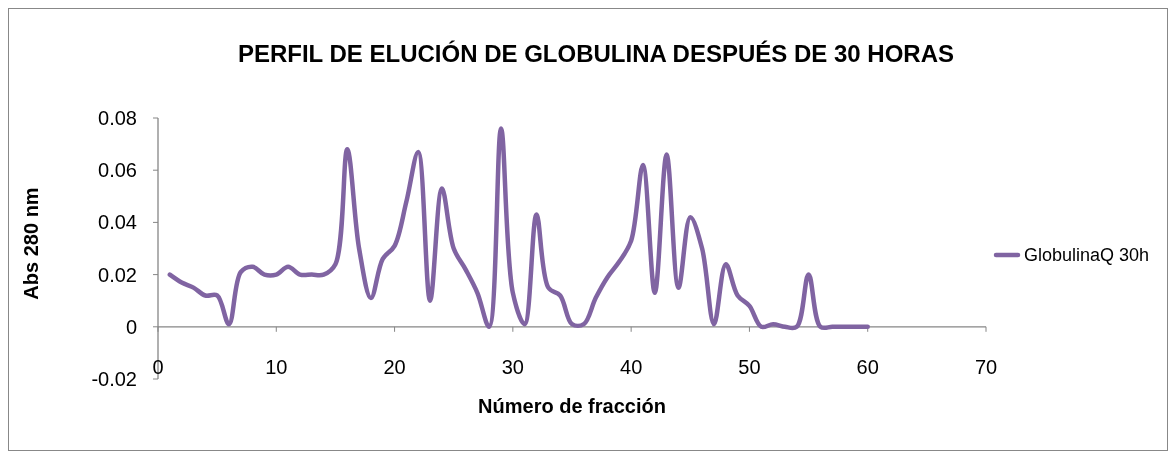 This screenshot has width=1176, height=459. What do you see at coordinates (117, 170) in the screenshot?
I see `y-tick-label: 0.06` at bounding box center [117, 170].